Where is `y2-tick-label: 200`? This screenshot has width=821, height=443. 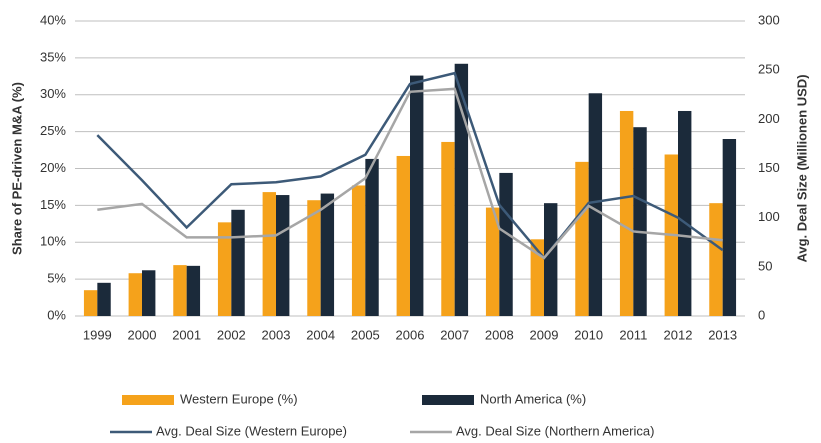
y2-tick-label: 200 is located at coordinates (769, 118).